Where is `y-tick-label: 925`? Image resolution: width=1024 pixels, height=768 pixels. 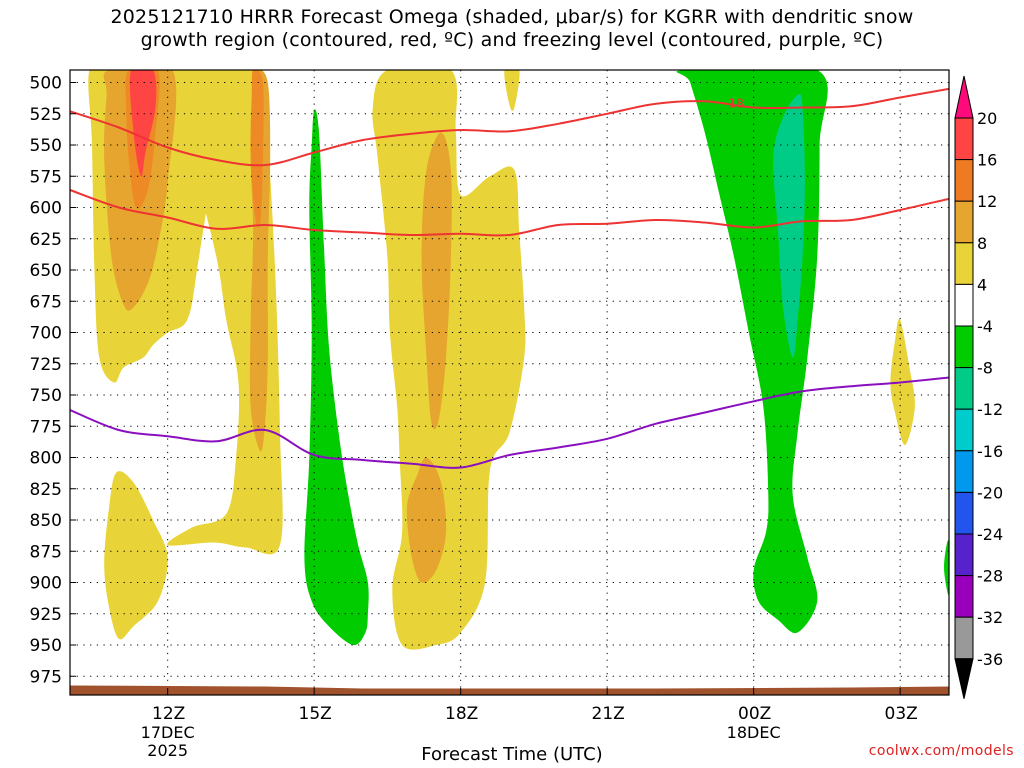 y-tick-label: 925 is located at coordinates (46, 615).